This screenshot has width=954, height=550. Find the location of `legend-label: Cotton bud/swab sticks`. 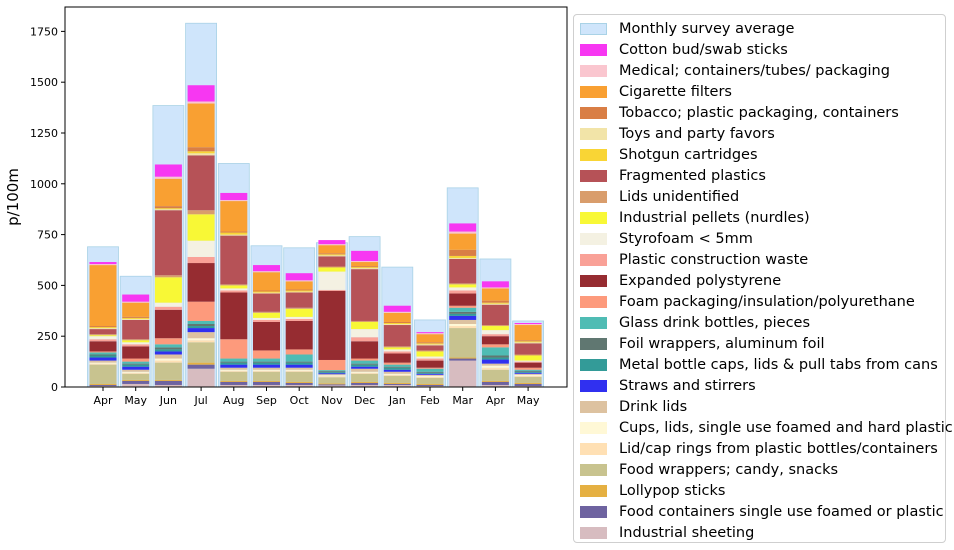

legend-label: Cotton bud/swab sticks is located at coordinates (703, 49).